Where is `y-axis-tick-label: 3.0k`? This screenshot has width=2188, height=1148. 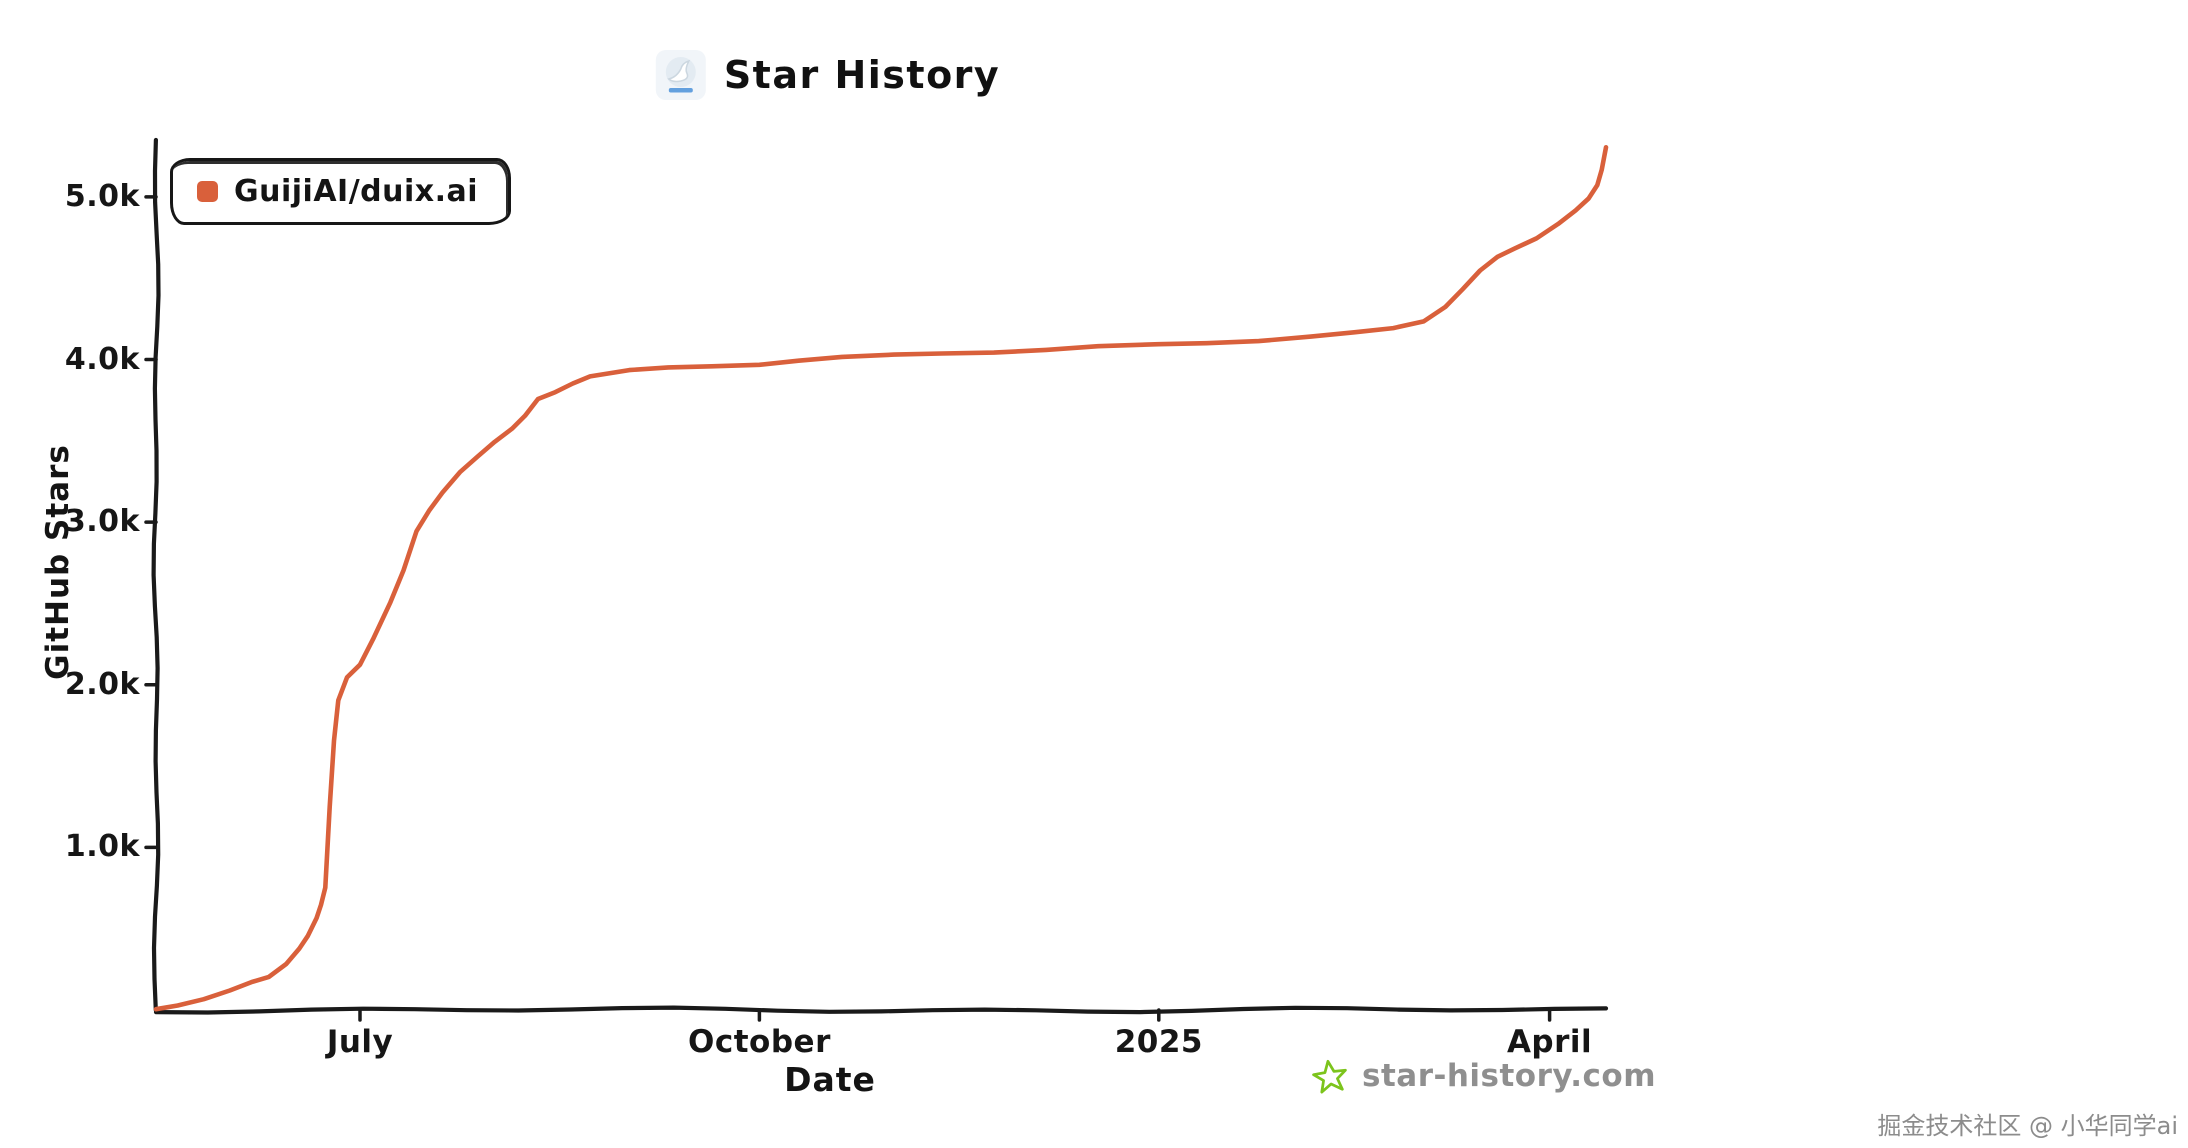
y-axis-tick-label: 3.0k is located at coordinates (102, 522).